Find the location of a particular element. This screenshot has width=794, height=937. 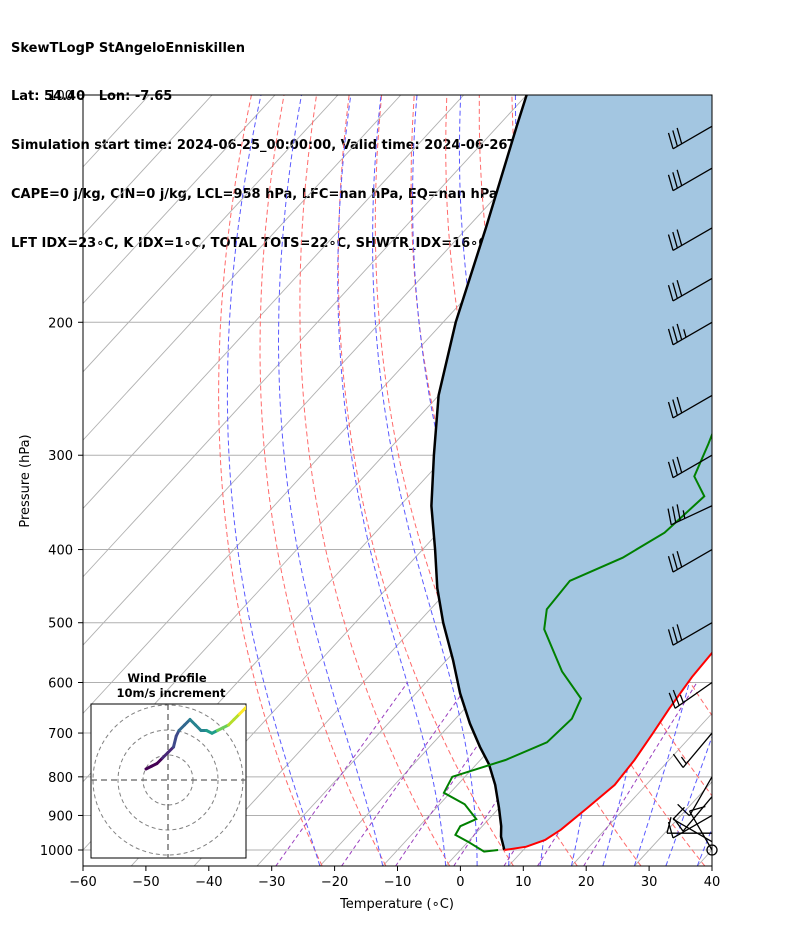

x-tick-label: 0 is located at coordinates (460, 882).